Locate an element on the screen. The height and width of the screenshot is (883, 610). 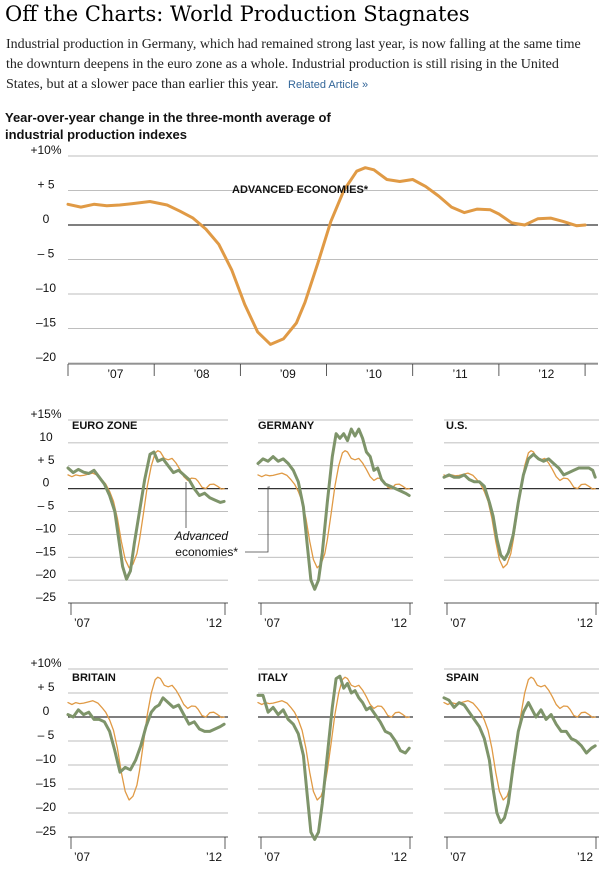
series-line-euro-zone is located at coordinates (146, 515).